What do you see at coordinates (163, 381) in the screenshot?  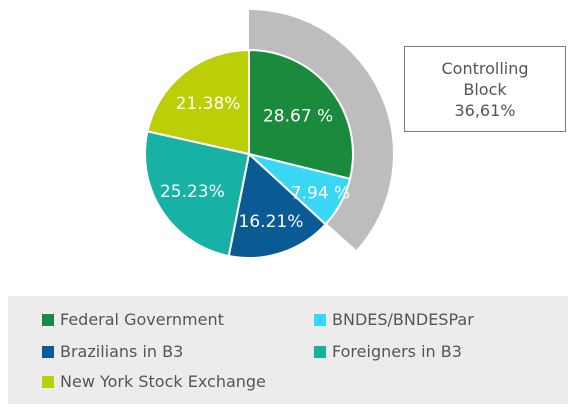 I see `legend-label: New York Stock Exchange` at bounding box center [163, 381].